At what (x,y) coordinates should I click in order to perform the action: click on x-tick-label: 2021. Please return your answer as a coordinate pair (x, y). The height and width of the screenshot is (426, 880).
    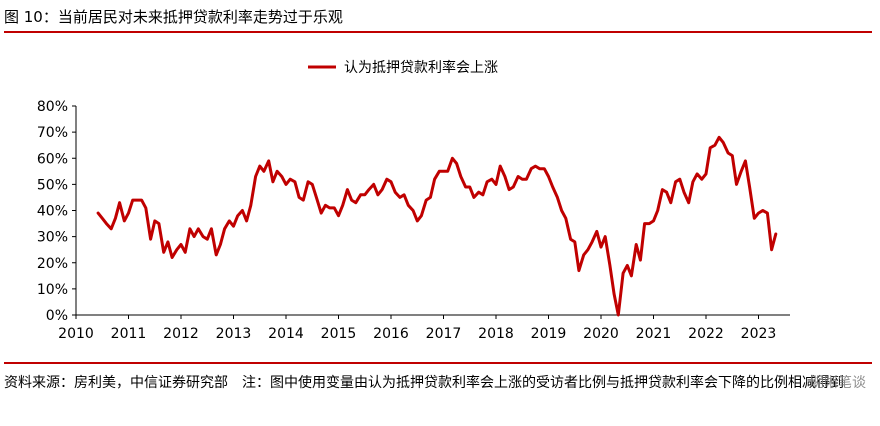
    Looking at the image, I should click on (654, 334).